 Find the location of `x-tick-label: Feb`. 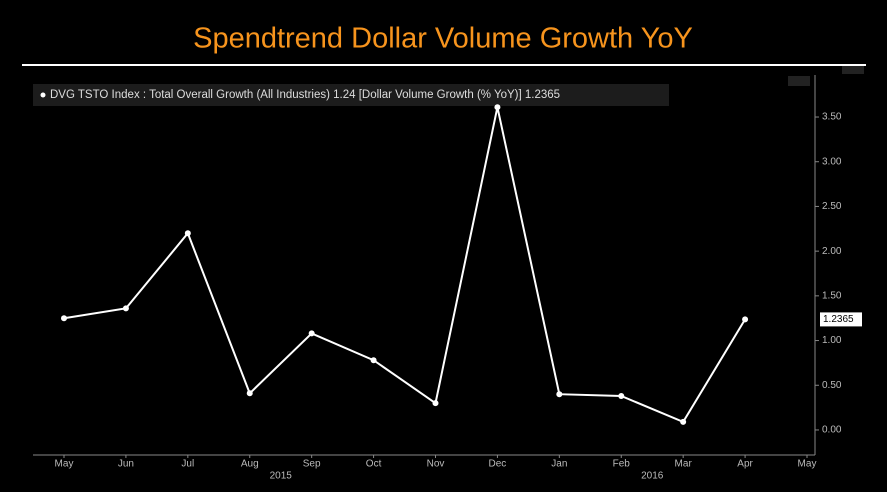

x-tick-label: Feb is located at coordinates (622, 464).